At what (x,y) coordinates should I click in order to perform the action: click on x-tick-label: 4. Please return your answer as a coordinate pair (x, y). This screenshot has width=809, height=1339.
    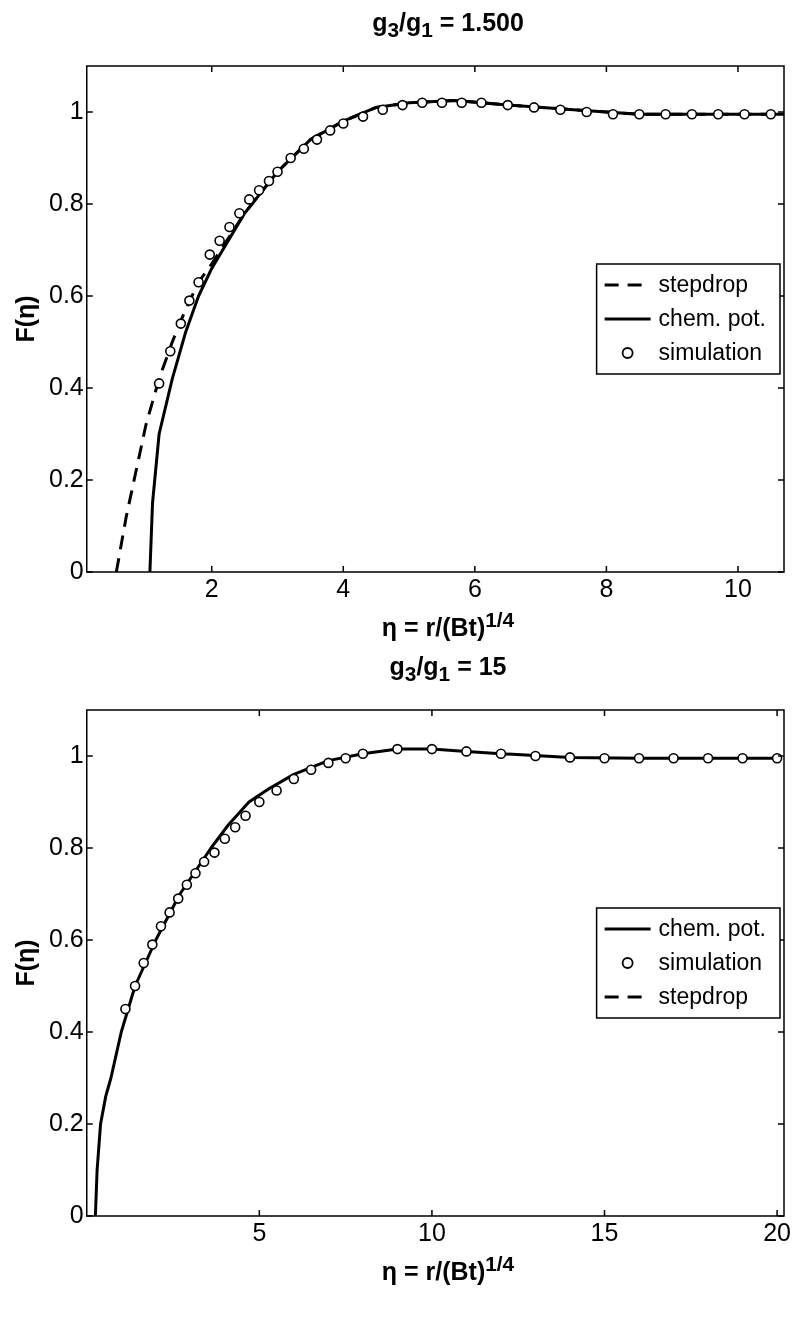
    Looking at the image, I should click on (343, 587).